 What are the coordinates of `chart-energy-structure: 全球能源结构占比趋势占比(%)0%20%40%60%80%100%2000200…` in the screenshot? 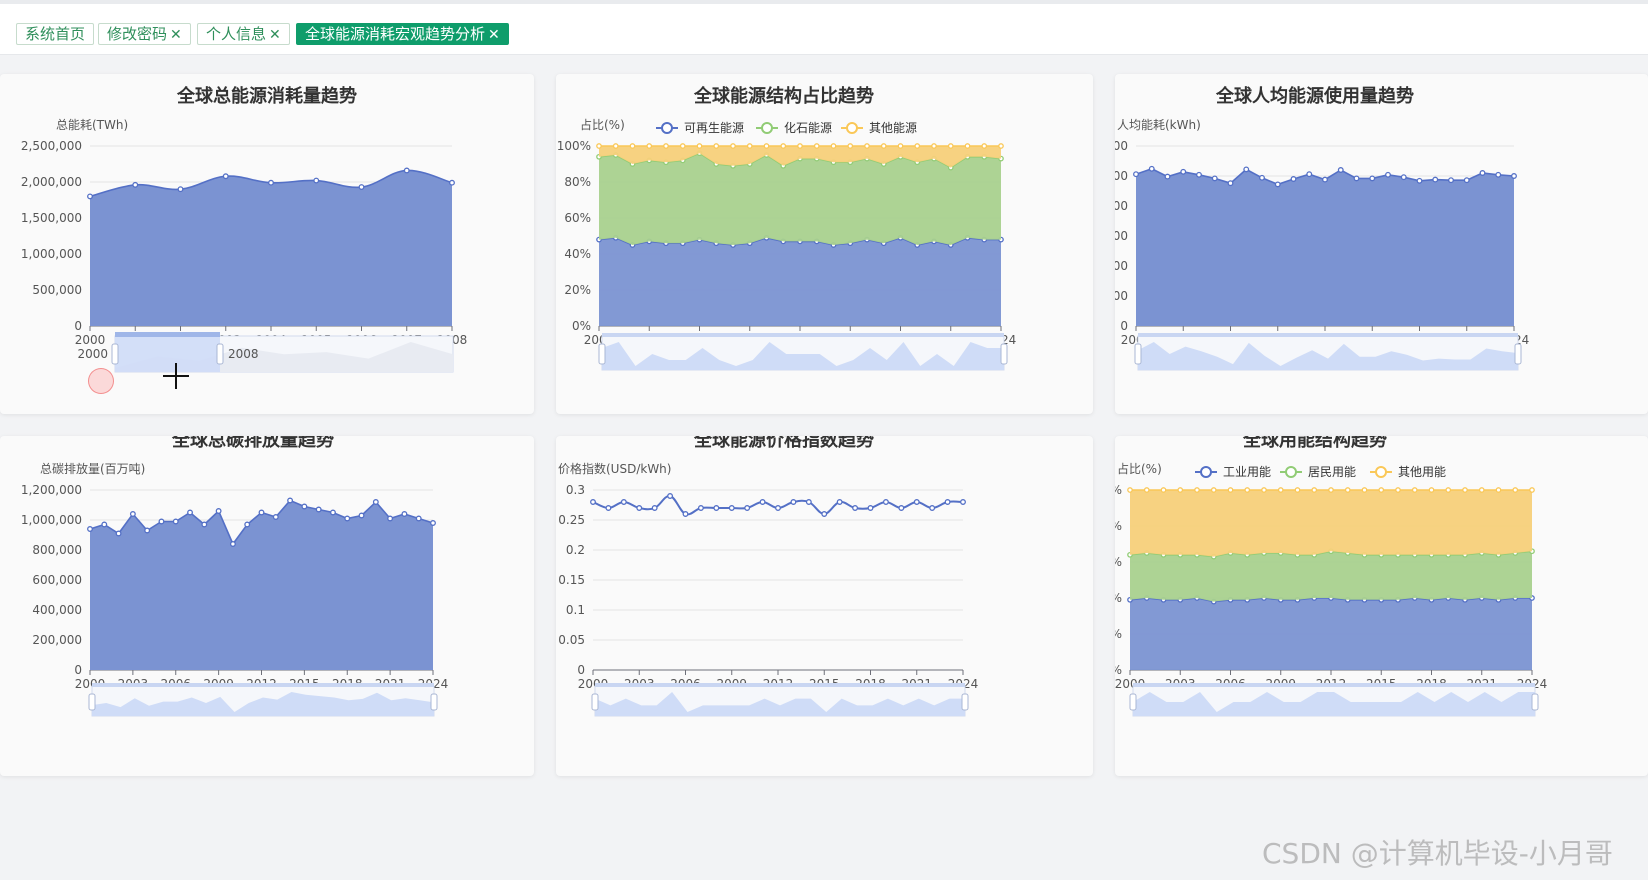 It's located at (786, 228).